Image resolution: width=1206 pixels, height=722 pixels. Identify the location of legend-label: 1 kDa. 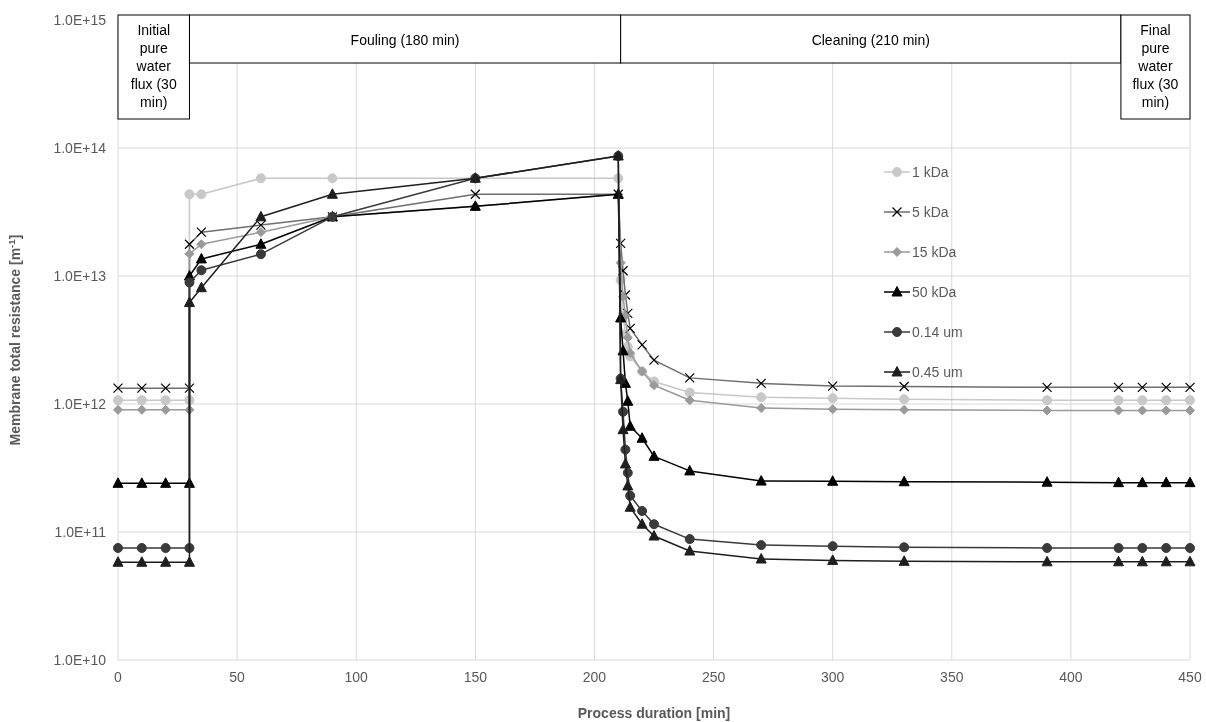
(930, 172).